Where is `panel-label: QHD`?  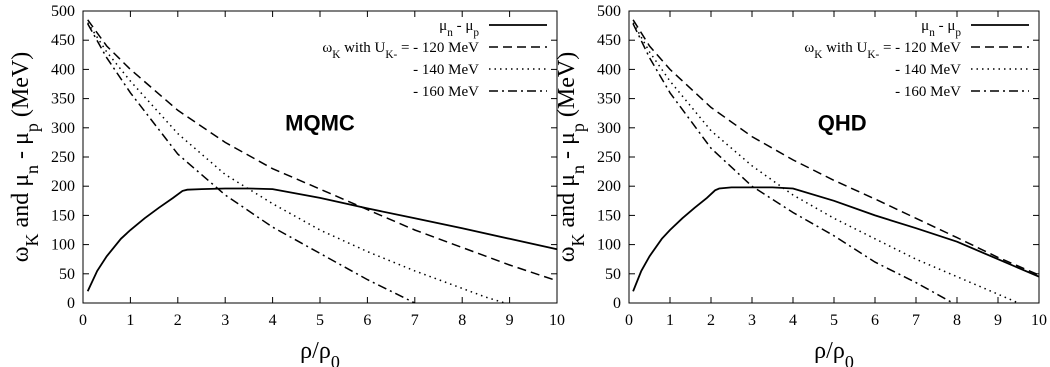
panel-label: QHD is located at coordinates (842, 123).